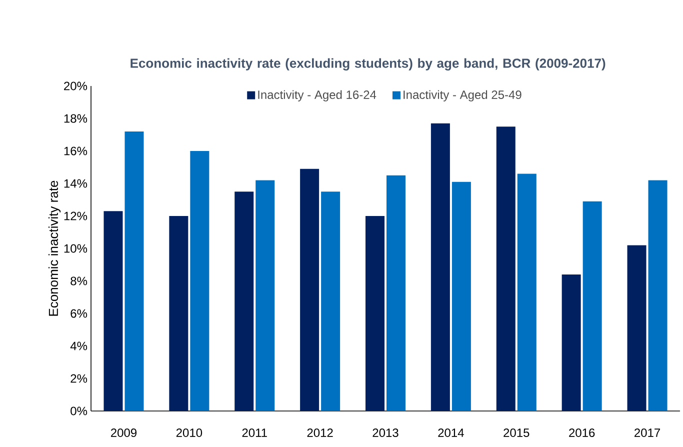 The width and height of the screenshot is (683, 447). What do you see at coordinates (76, 118) in the screenshot?
I see `y-tick-label: 18%` at bounding box center [76, 118].